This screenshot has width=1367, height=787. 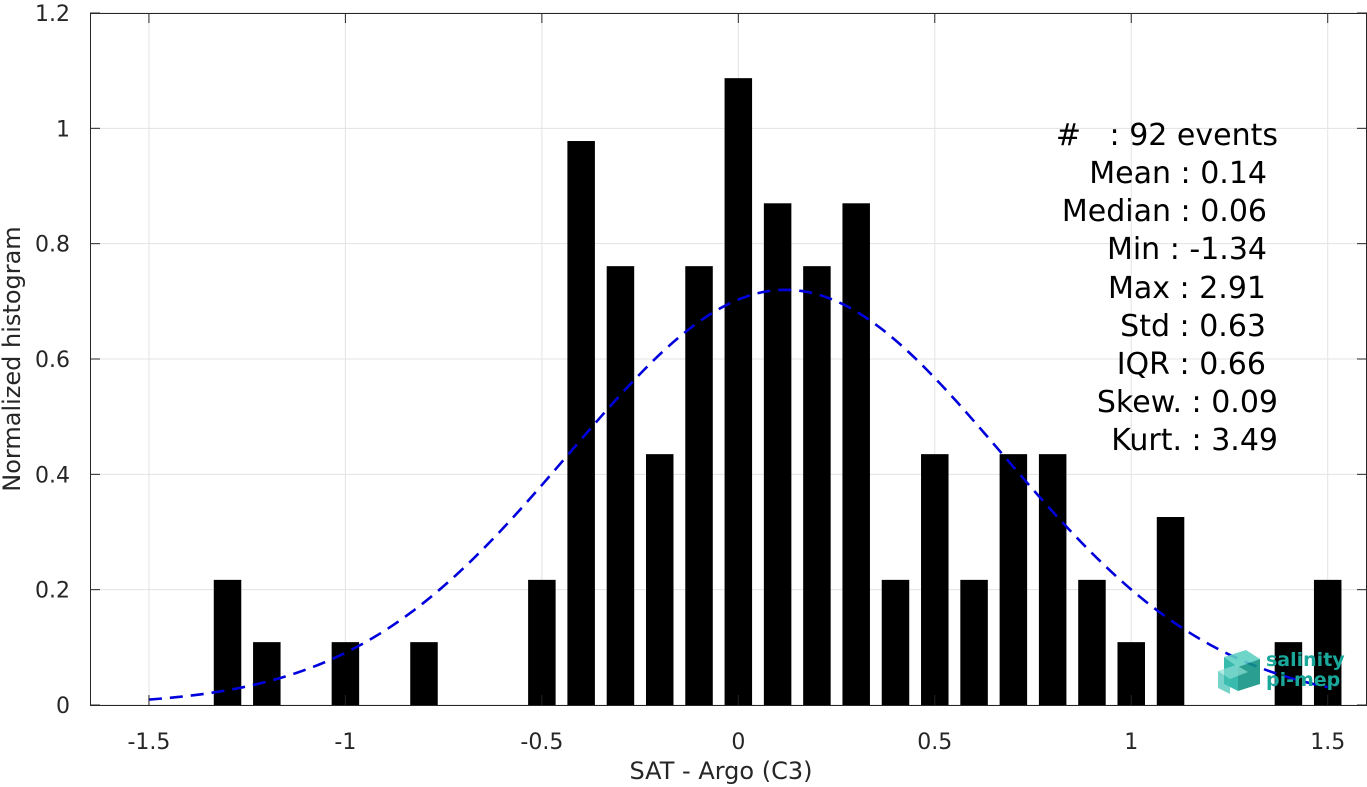 I want to click on stat-median: Median : 0.06, so click(x=1164, y=211).